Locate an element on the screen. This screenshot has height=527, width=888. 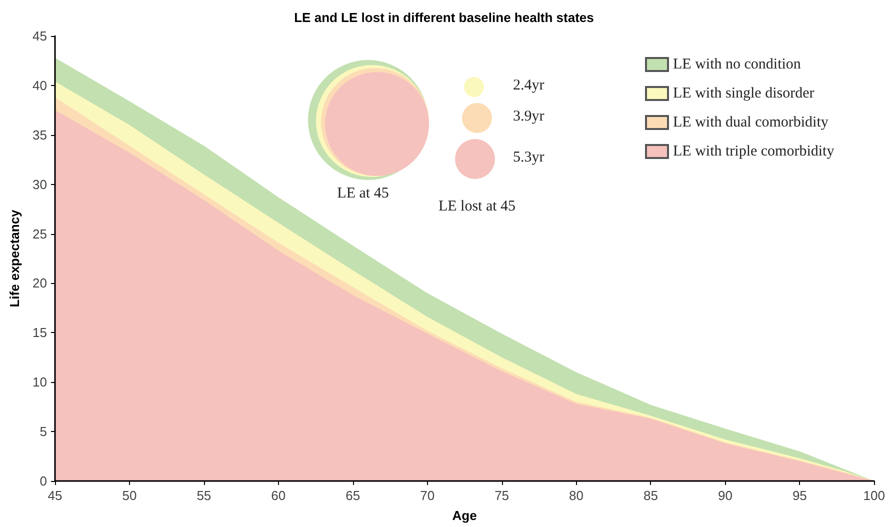
x-tick-label: 55 is located at coordinates (204, 495).